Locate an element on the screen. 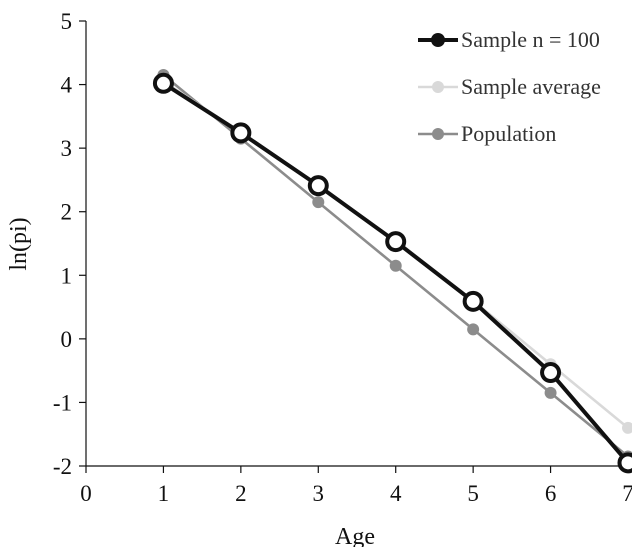  legend-marker-sample-average is located at coordinates (438, 87).